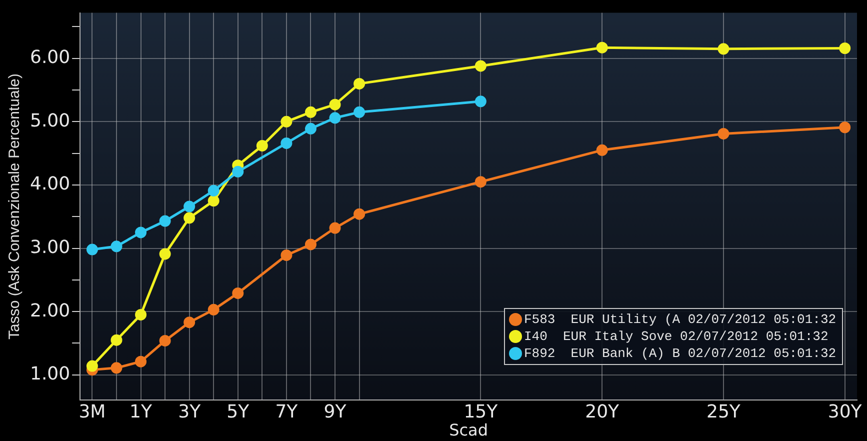 Image resolution: width=867 pixels, height=441 pixels. What do you see at coordinates (679, 319) in the screenshot?
I see `legend-label: F583 EUR Utility (A 02/07/2012 05:01:32` at bounding box center [679, 319].